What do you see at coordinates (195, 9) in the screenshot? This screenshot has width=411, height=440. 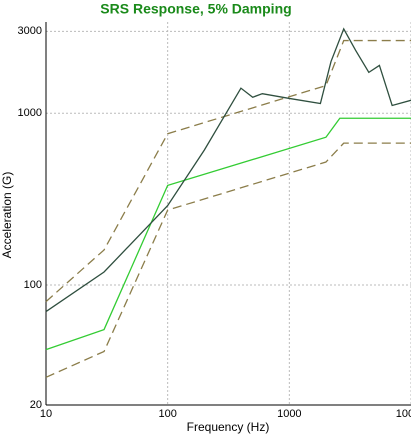 I see `chart-title: SRS Response, 5% Damping` at bounding box center [195, 9].